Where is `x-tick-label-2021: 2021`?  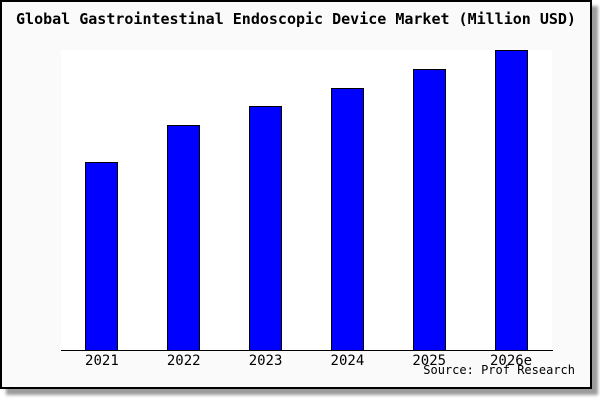 x-tick-label-2021: 2021 is located at coordinates (102, 361).